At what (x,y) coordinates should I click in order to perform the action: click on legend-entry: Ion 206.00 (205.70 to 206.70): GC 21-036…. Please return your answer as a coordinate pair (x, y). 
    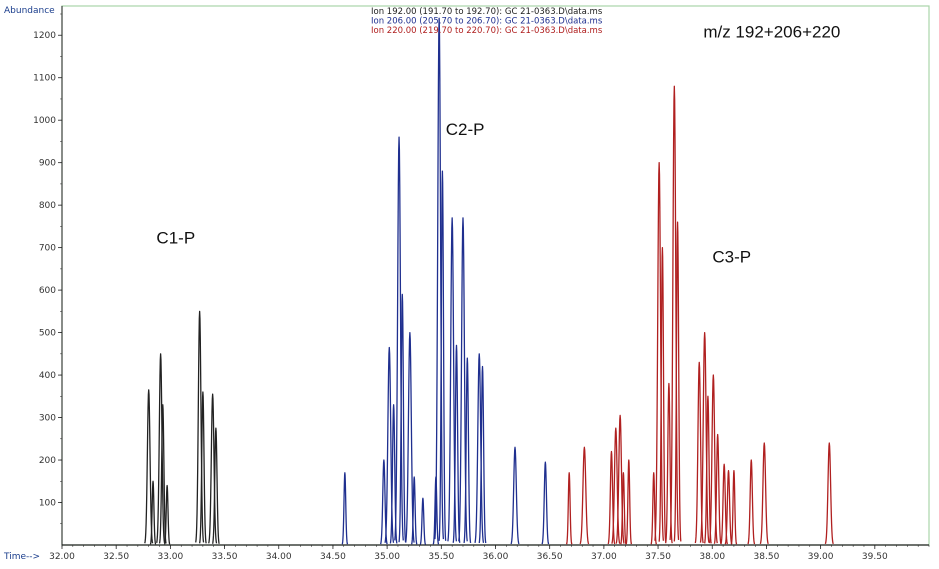
    Looking at the image, I should click on (487, 22).